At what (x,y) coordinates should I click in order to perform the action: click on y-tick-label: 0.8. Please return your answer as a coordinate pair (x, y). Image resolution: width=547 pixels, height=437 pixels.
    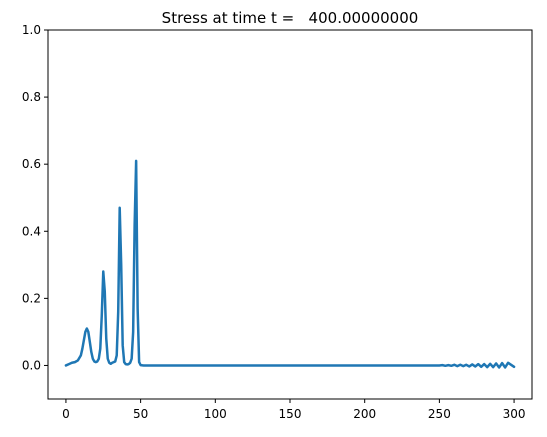
    Looking at the image, I should click on (31, 97).